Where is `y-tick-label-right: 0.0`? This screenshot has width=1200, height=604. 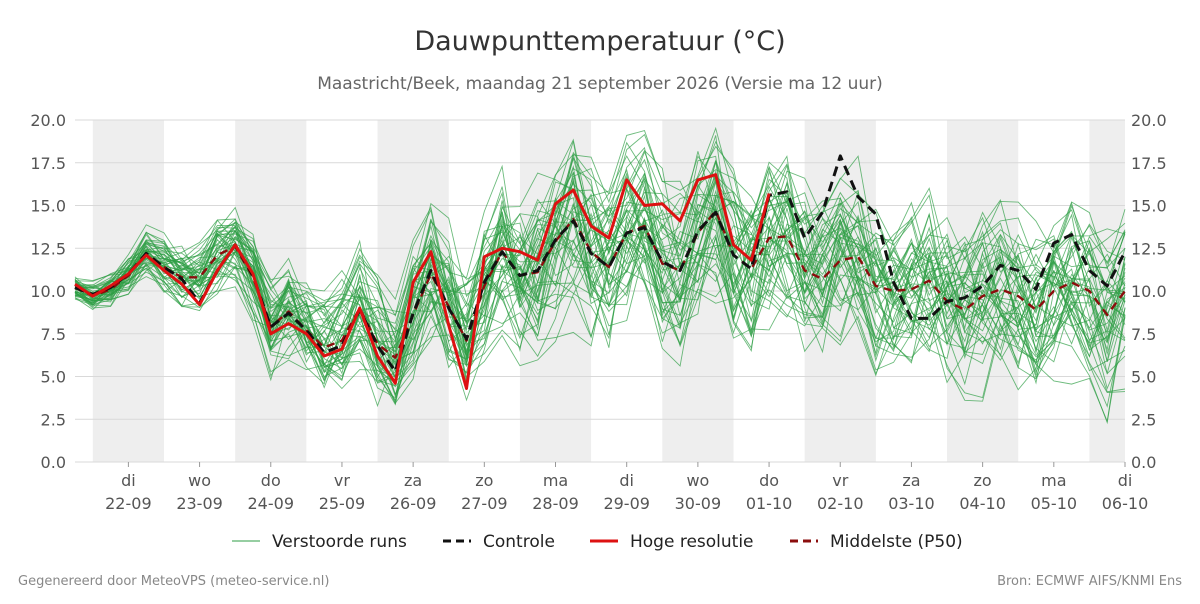 y-tick-label-right: 0.0 is located at coordinates (1143, 462).